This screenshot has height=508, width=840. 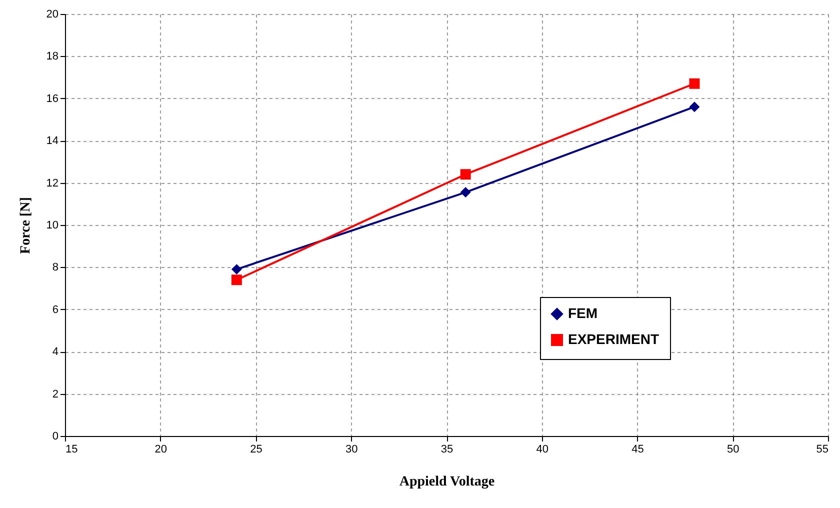 What do you see at coordinates (55, 268) in the screenshot?
I see `y-tick-label: 8` at bounding box center [55, 268].